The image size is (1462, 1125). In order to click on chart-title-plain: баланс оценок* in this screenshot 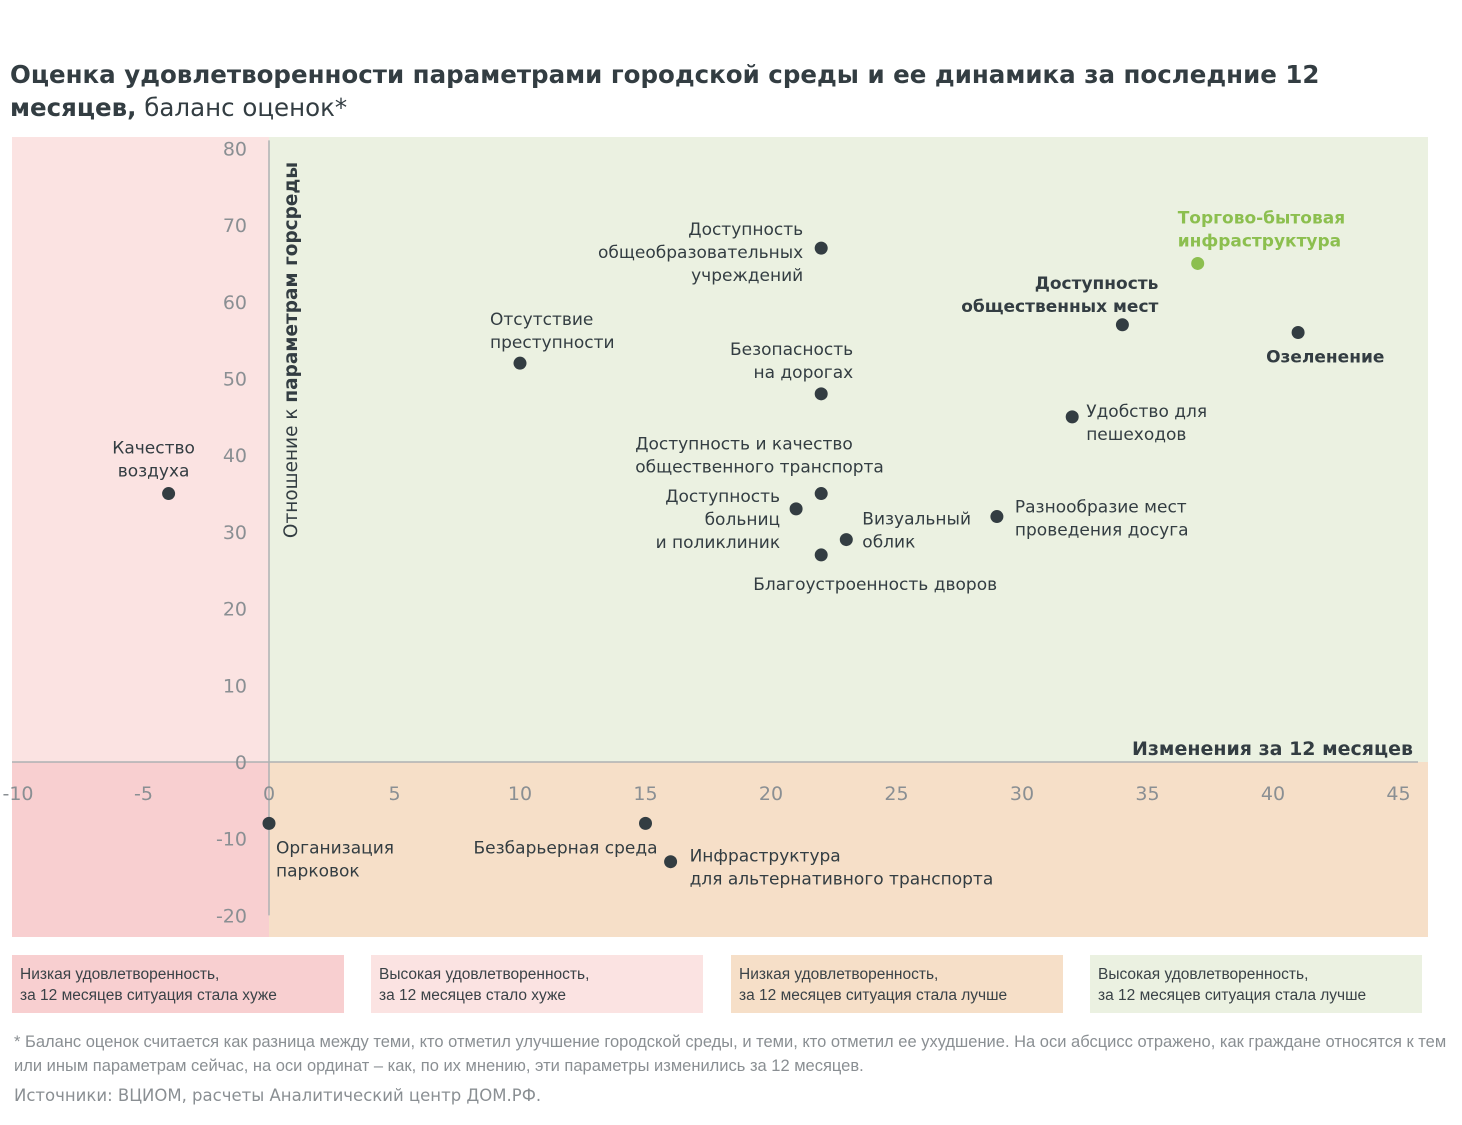, I will do `click(246, 107)`.